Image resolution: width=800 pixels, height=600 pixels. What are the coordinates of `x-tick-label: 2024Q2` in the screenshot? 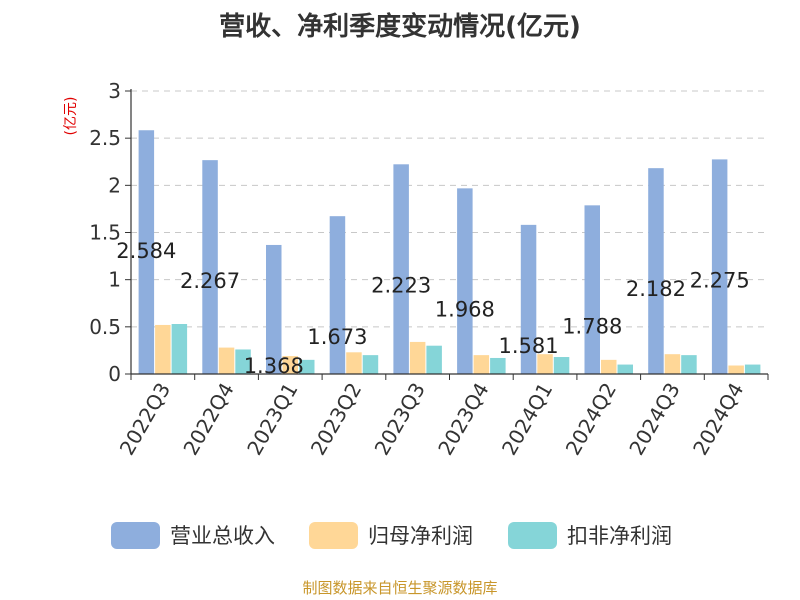 It's located at (591, 419).